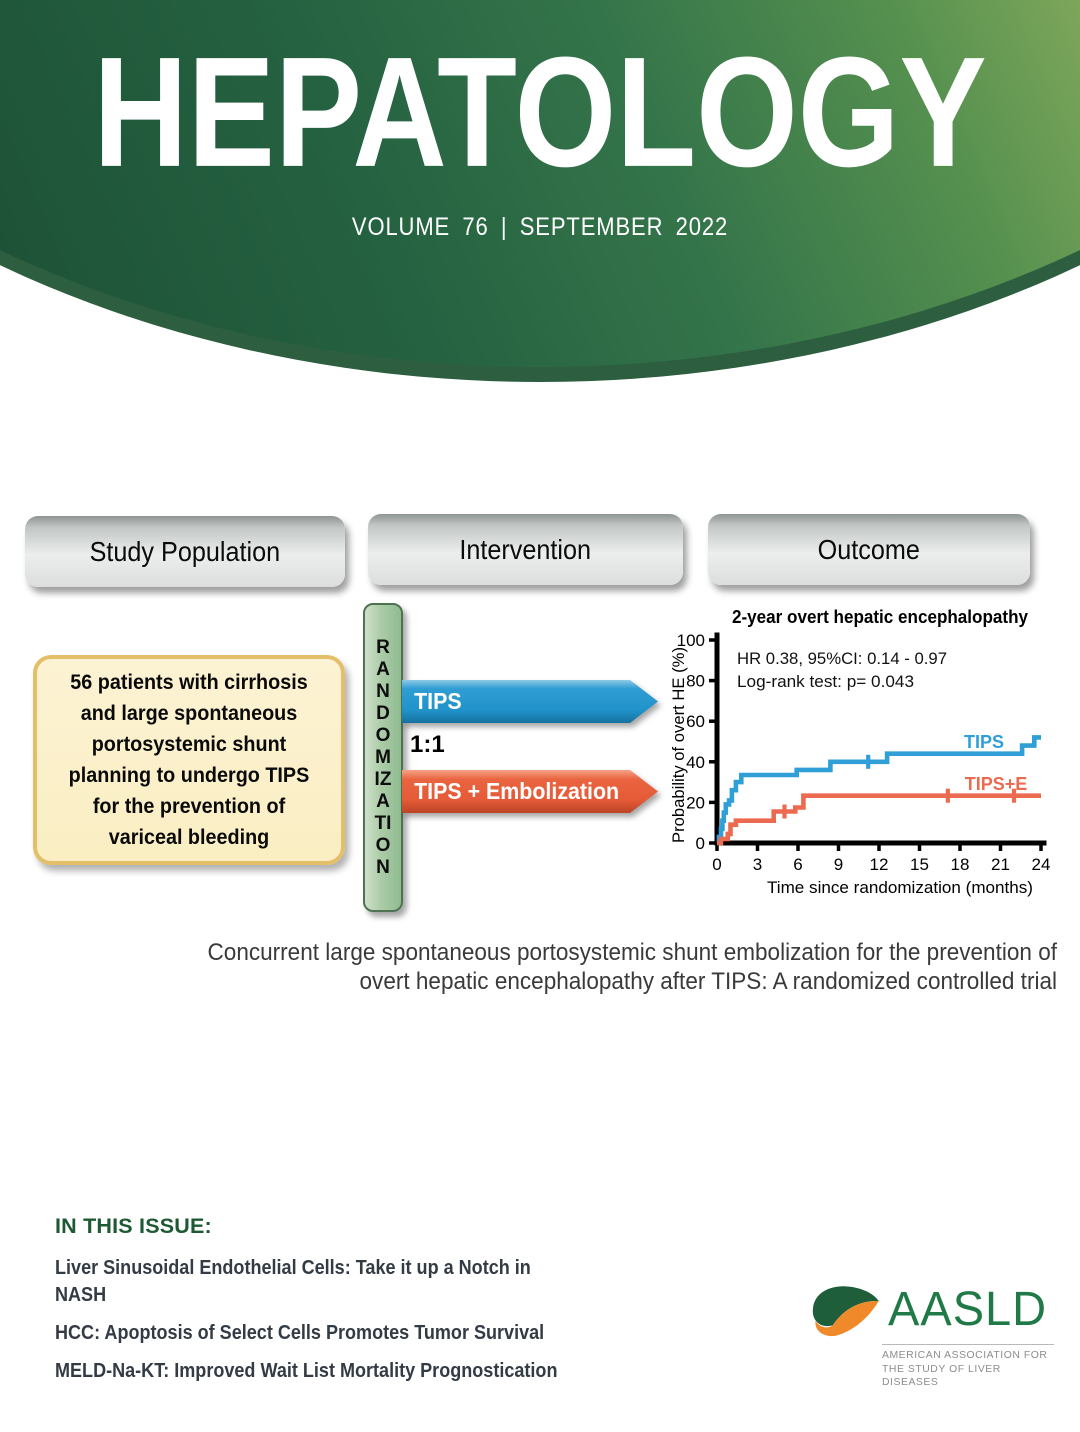 Image resolution: width=1080 pixels, height=1432 pixels. Describe the element at coordinates (842, 658) in the screenshot. I see `chart-annotation-hr: HR 0.38, 95%CI: 0.14 - 0.97` at that location.